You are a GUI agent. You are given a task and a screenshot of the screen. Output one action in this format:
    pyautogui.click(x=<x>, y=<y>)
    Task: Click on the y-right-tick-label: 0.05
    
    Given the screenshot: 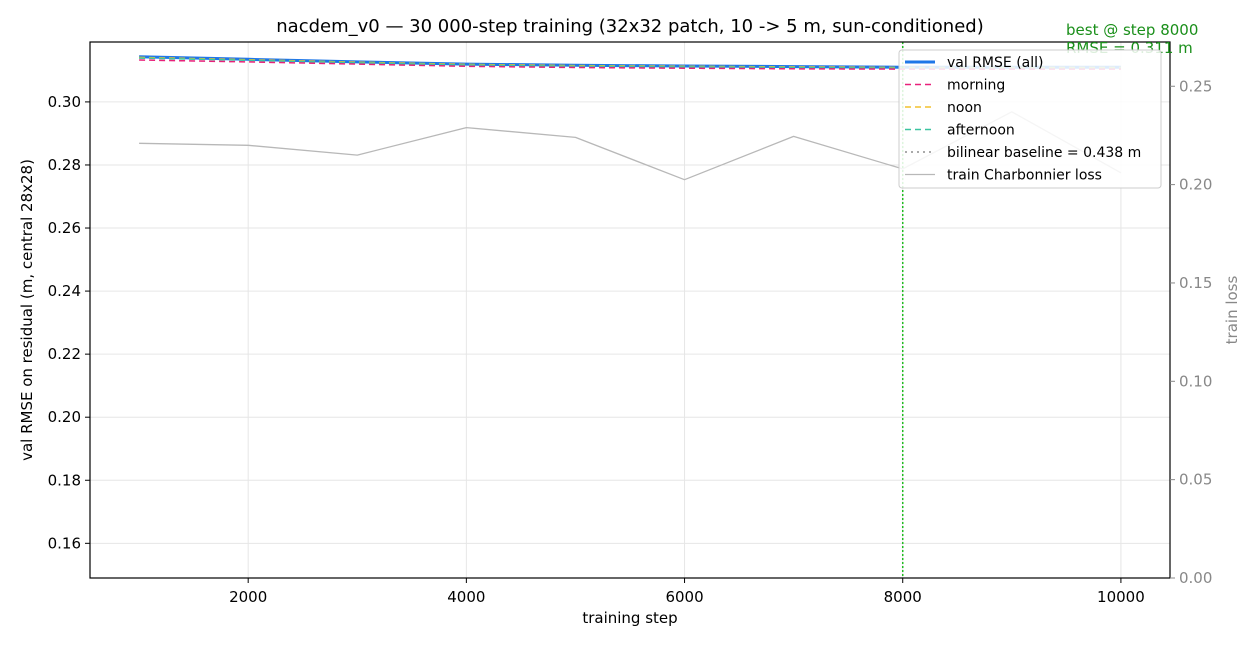 What is the action you would take?
    pyautogui.click(x=1195, y=480)
    